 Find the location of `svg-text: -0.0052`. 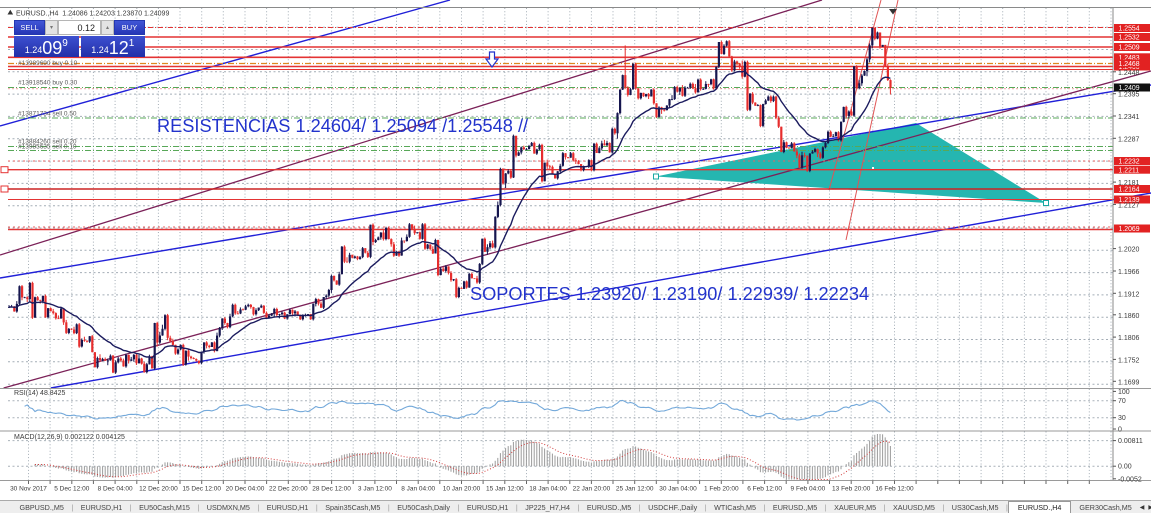

svg-text: -0.0052 is located at coordinates (1130, 479).